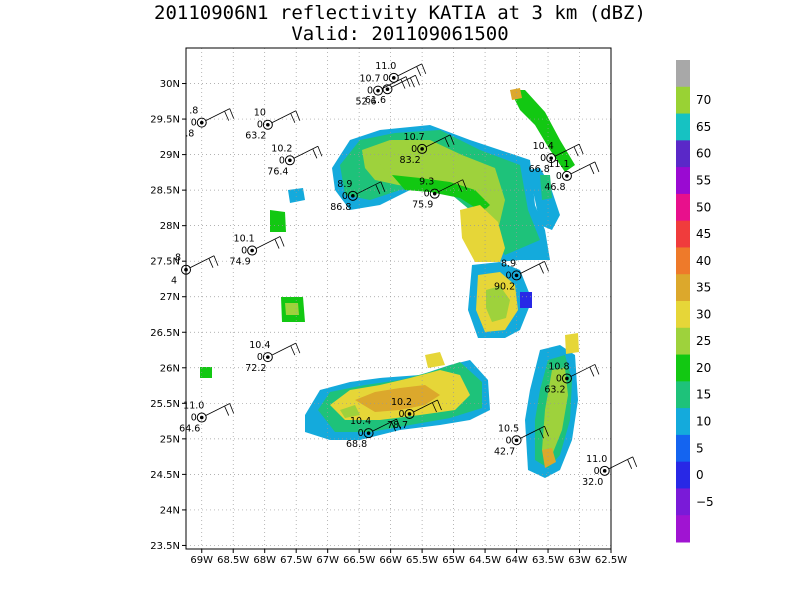  Describe the element at coordinates (400, 34) in the screenshot. I see `chart-subtitle: Valid: 201109061500` at that location.